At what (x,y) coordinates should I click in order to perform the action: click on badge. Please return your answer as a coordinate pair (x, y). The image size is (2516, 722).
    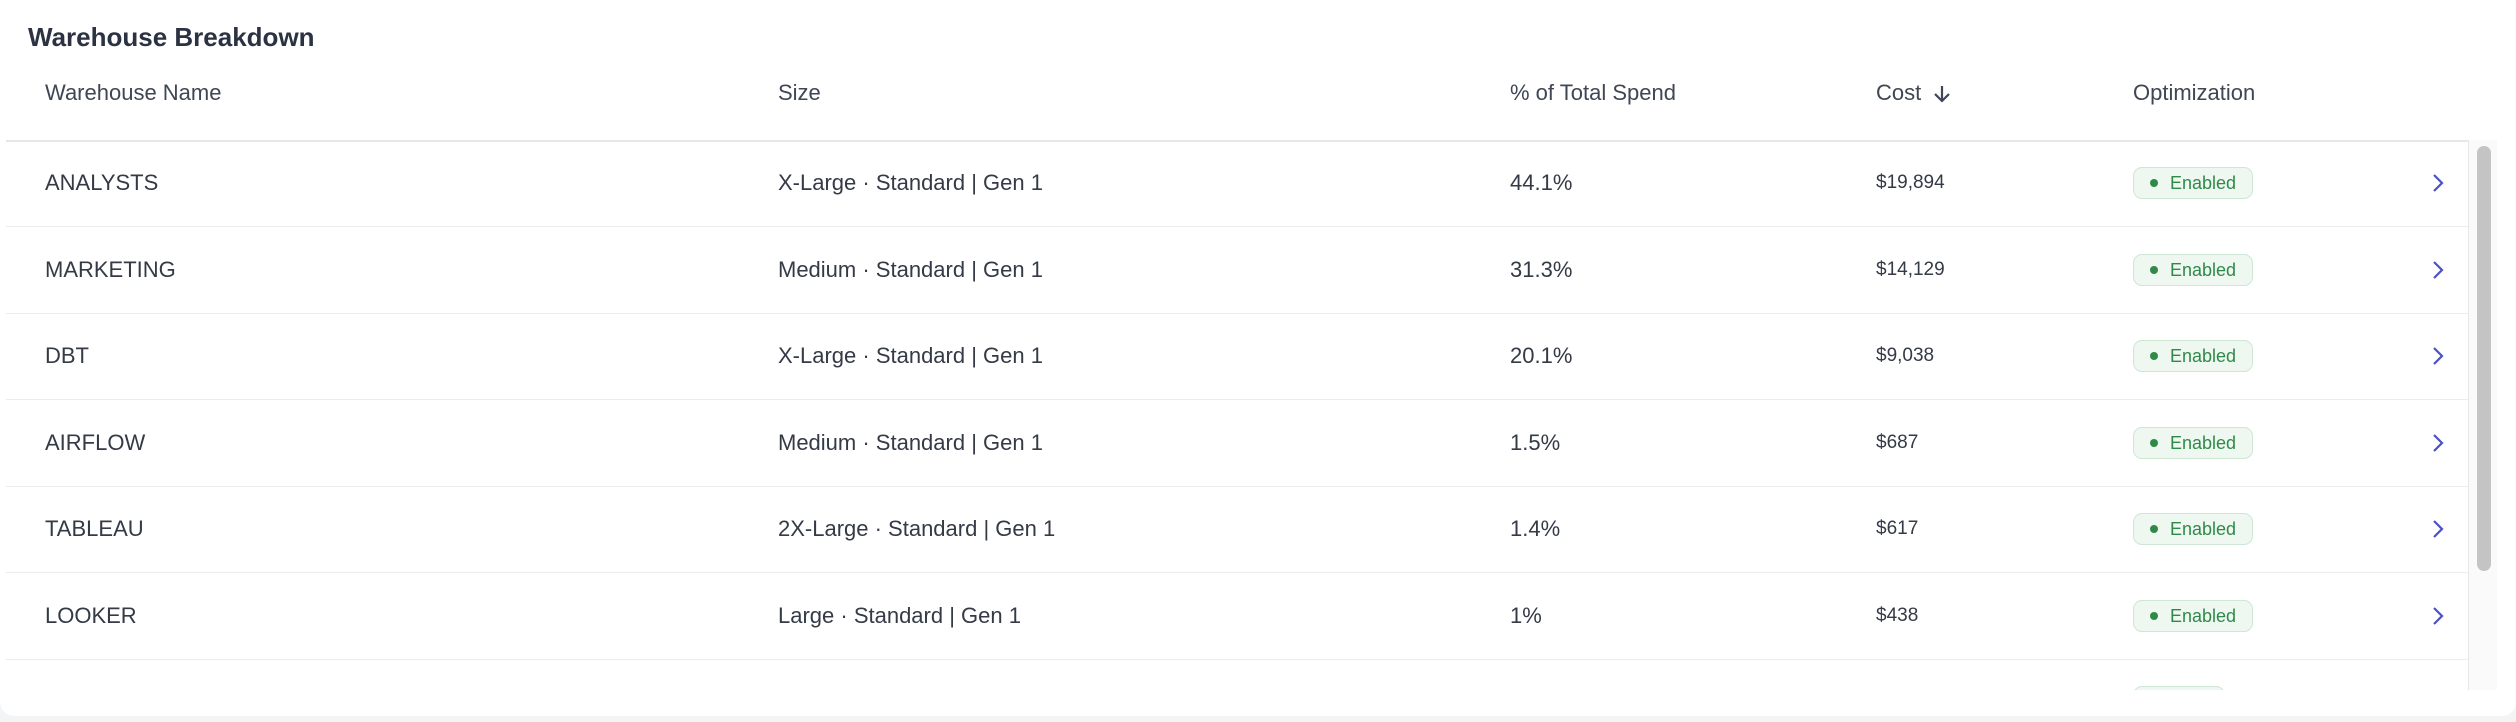
    Looking at the image, I should click on (2179, 688).